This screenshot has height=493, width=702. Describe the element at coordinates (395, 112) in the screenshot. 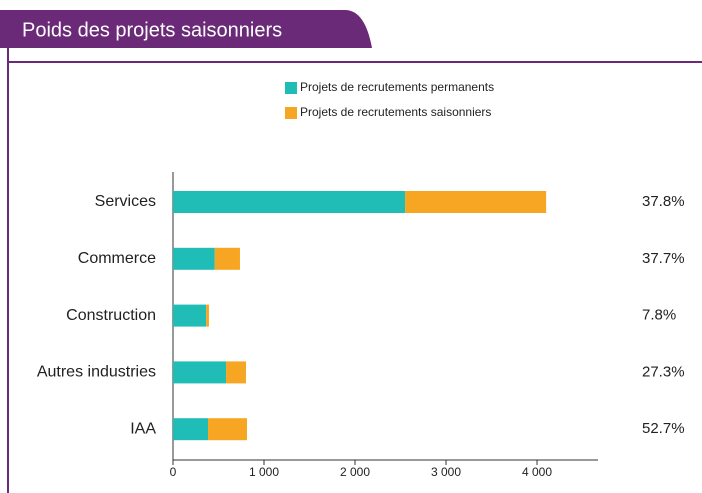

I see `legend-label: Projets de recrutements saisonniers` at that location.